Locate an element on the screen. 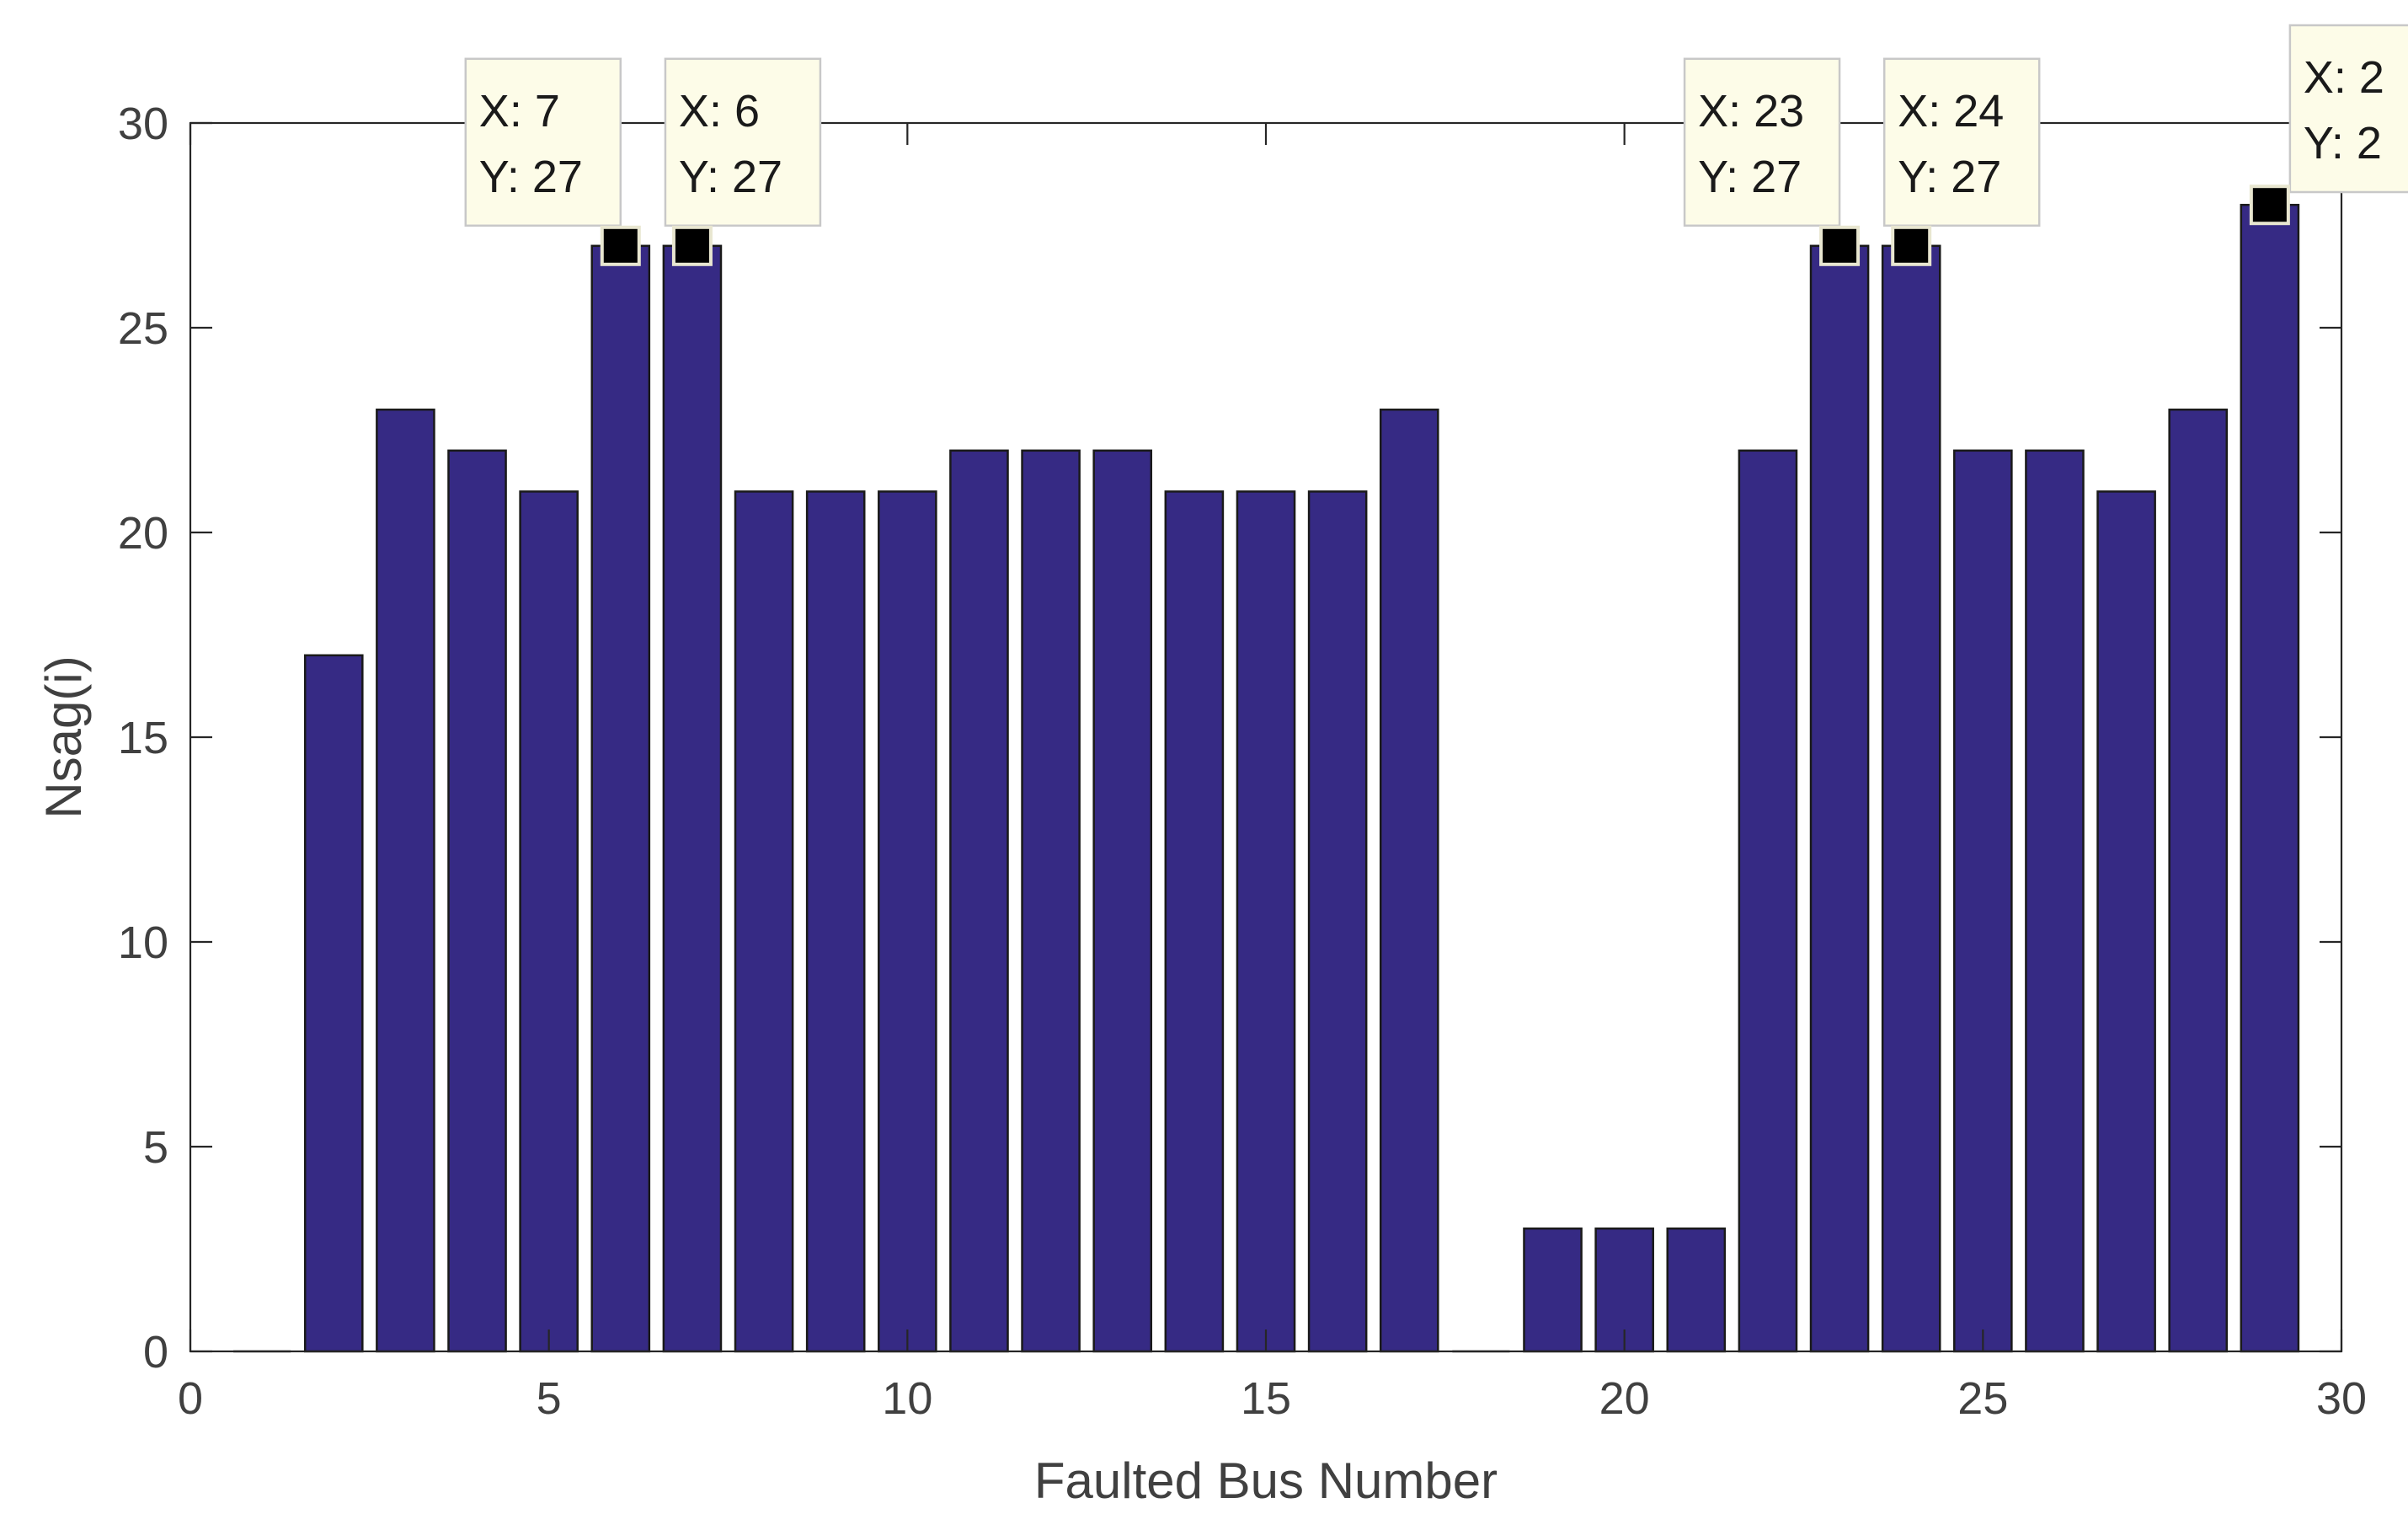 The image size is (2408, 1530). x-tick-label: 30 is located at coordinates (2341, 1398).